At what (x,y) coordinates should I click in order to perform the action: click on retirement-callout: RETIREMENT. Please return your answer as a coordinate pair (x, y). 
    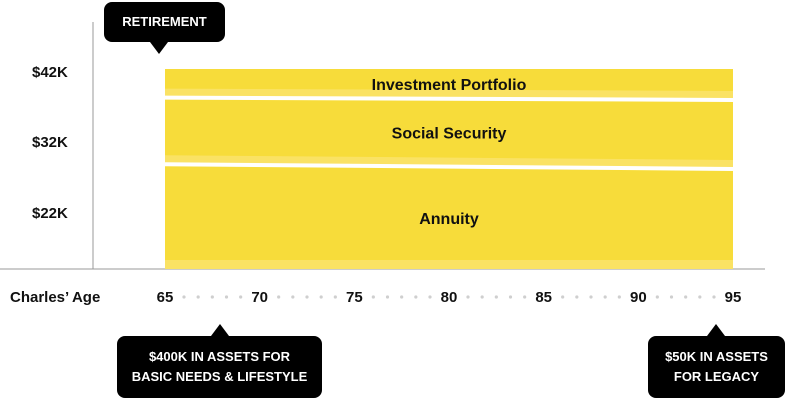
    Looking at the image, I should click on (164, 28).